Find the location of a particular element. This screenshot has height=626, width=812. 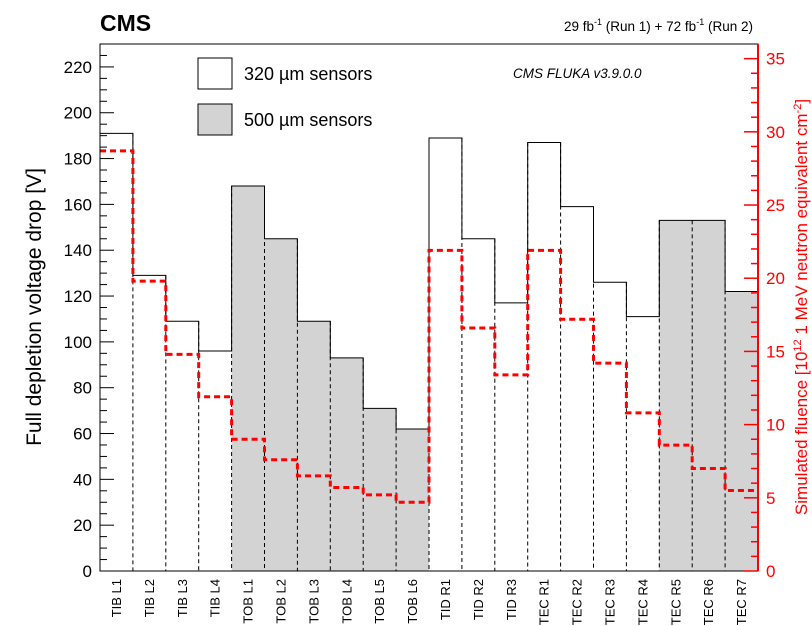

x-tick-label-14: TEC R2 is located at coordinates (577, 602).